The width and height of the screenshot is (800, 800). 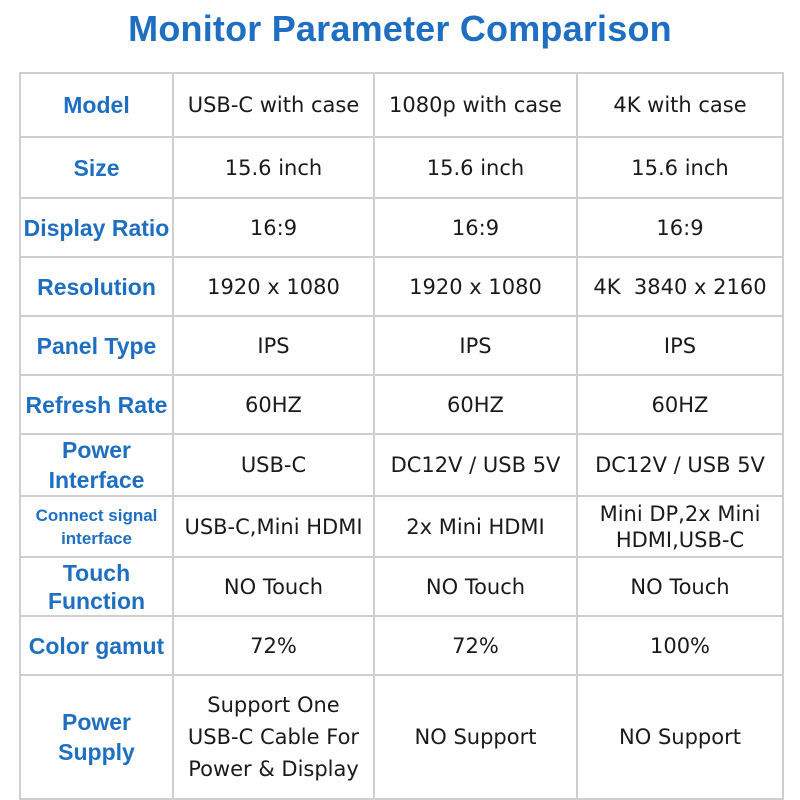 I want to click on cell-panel-usbc: IPS, so click(x=273, y=345).